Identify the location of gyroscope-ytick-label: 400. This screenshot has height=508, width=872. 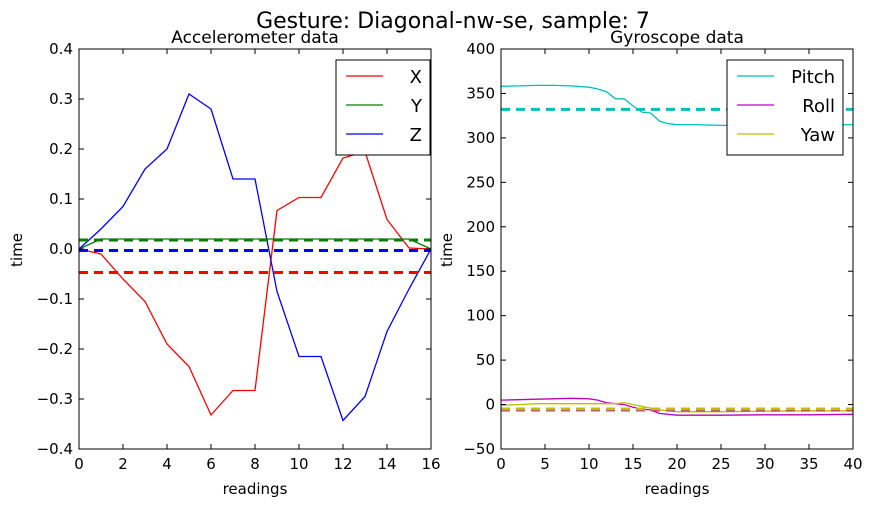
(480, 49).